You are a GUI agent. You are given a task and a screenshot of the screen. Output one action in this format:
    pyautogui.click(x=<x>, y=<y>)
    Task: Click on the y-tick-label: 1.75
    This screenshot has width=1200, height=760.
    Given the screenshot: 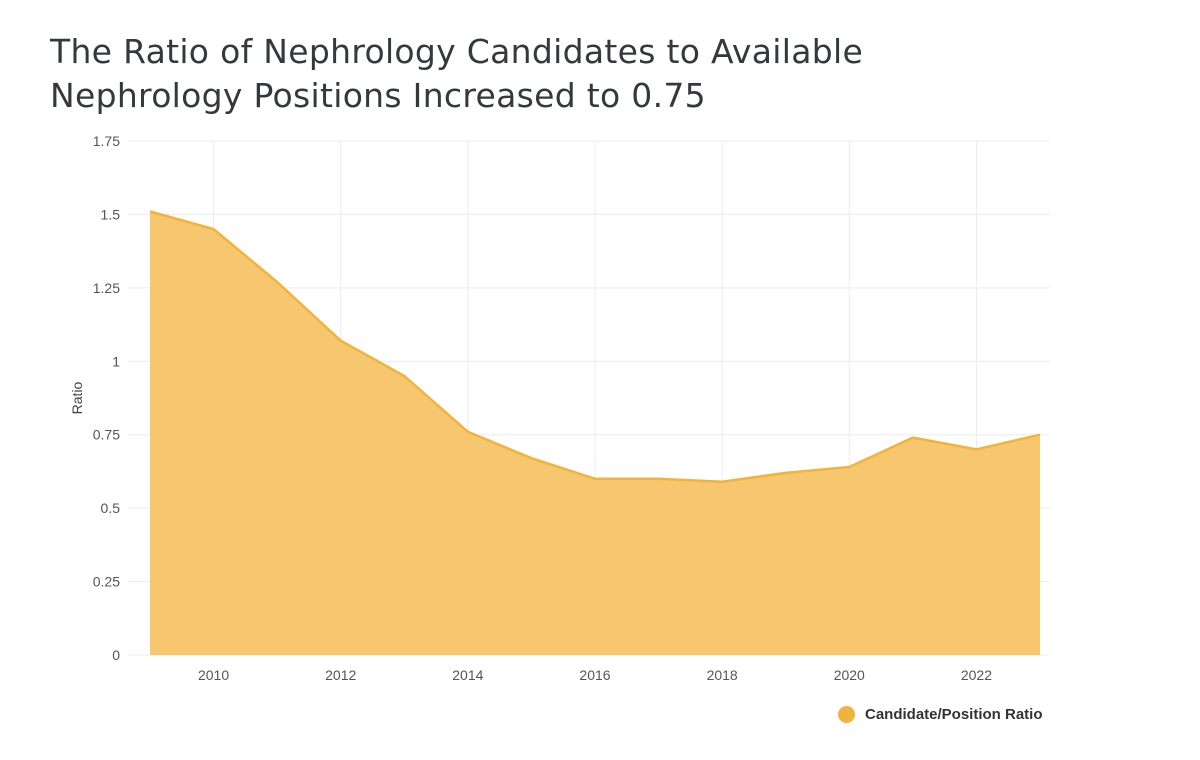 What is the action you would take?
    pyautogui.click(x=106, y=141)
    